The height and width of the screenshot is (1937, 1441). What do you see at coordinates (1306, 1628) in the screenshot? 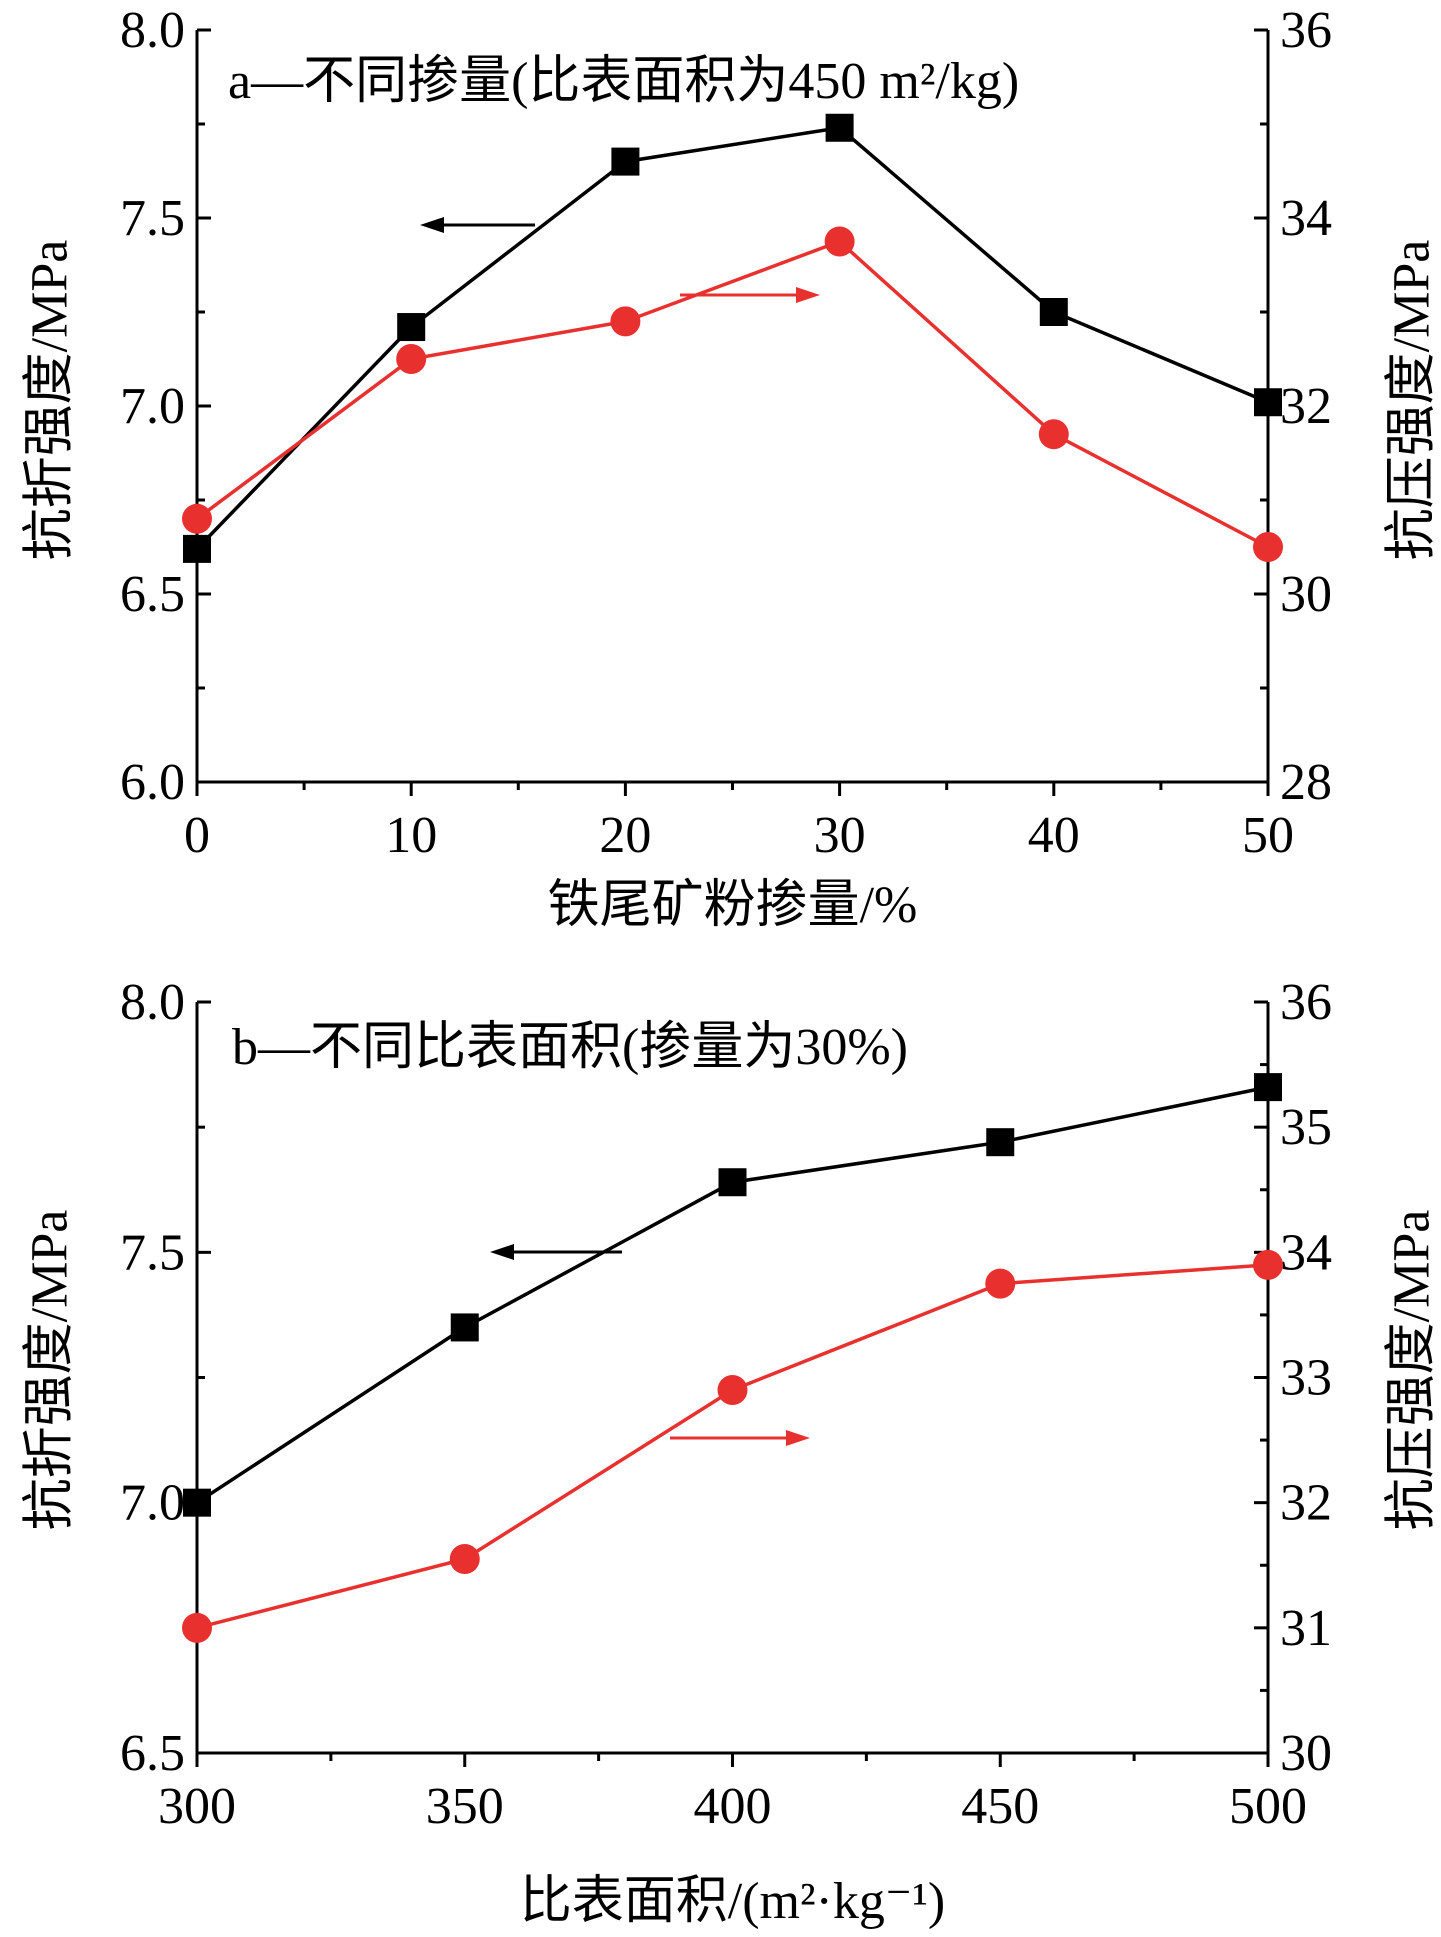
I see `right-y-tick-label: 31` at bounding box center [1306, 1628].